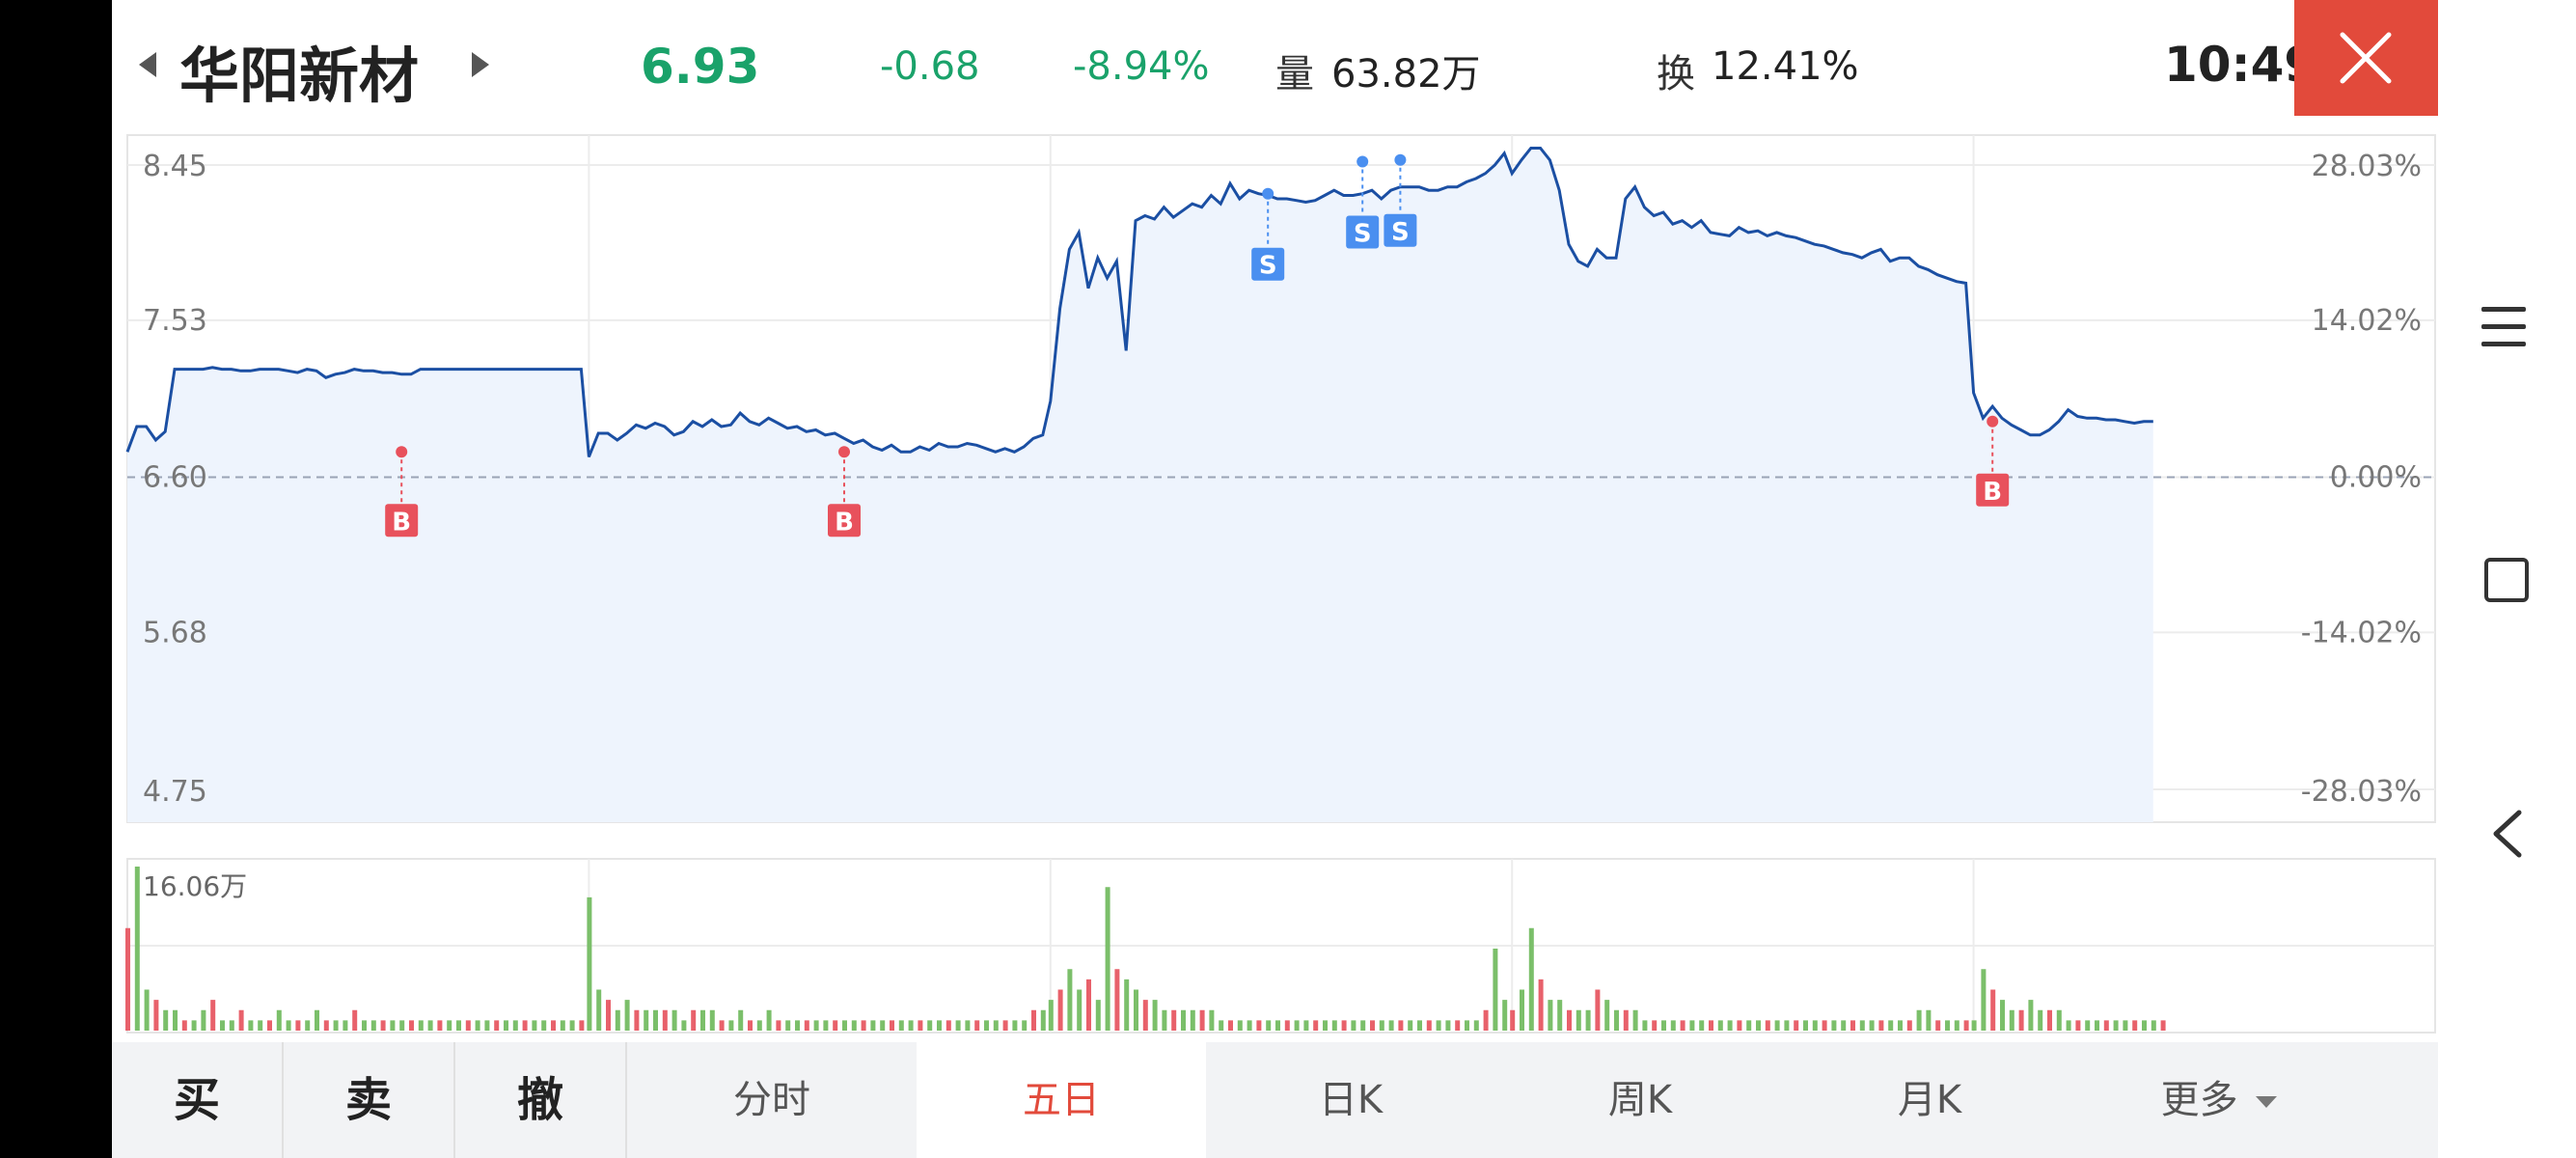 The height and width of the screenshot is (1158, 2576). Describe the element at coordinates (2362, 479) in the screenshot. I see `y-axis-right-percent: 28.03% 14.02% 0.00% -14.02% -28.03%` at that location.